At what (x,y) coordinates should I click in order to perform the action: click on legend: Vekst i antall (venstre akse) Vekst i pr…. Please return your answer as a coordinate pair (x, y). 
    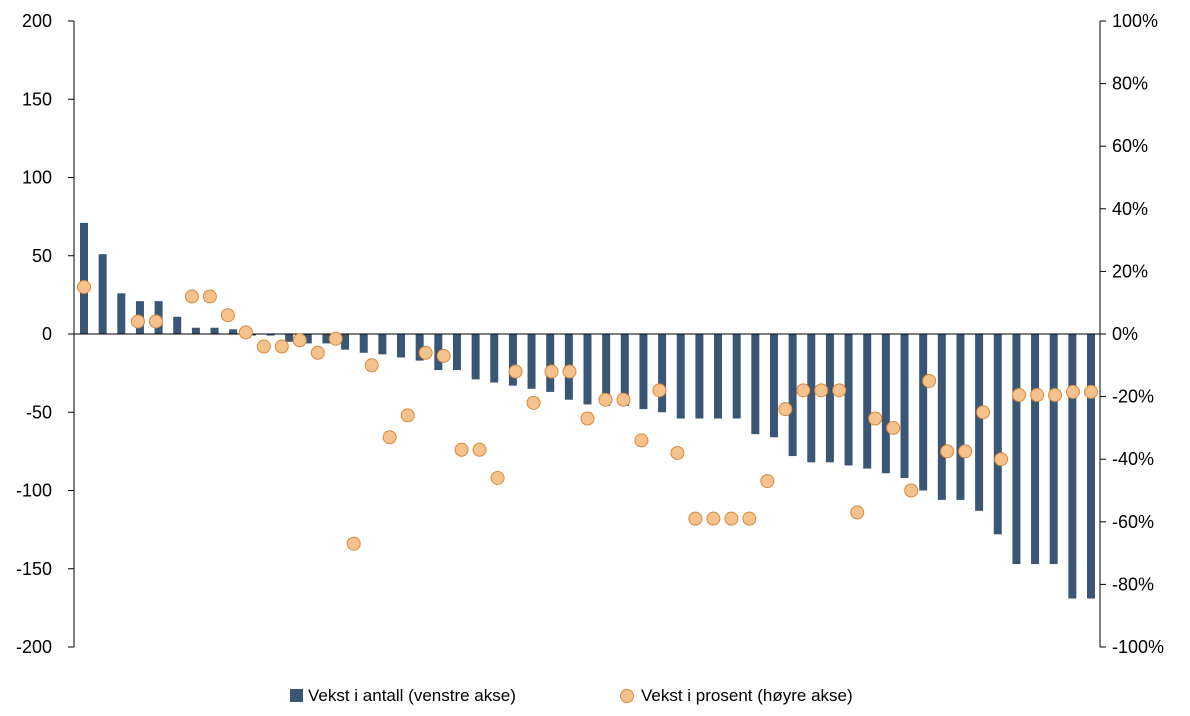
    Looking at the image, I should click on (571, 695).